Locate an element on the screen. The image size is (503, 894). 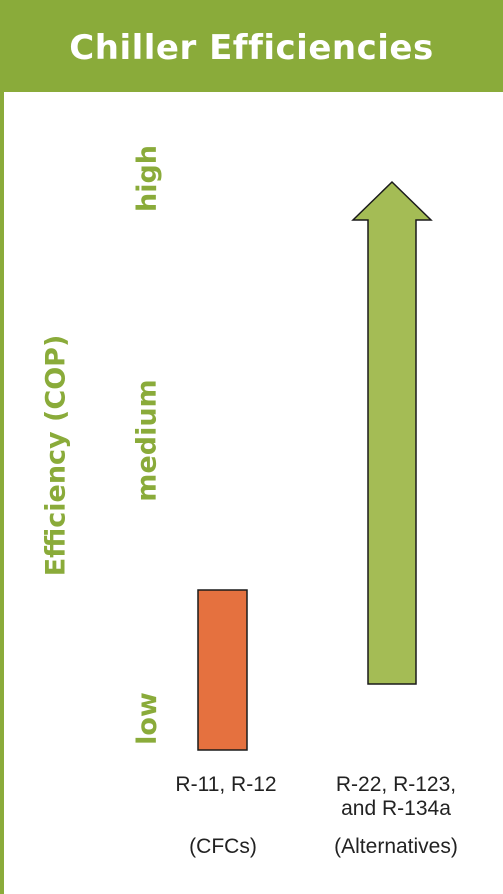
category-label-alternatives: R-22, R-123, and R-134a is located at coordinates (396, 796).